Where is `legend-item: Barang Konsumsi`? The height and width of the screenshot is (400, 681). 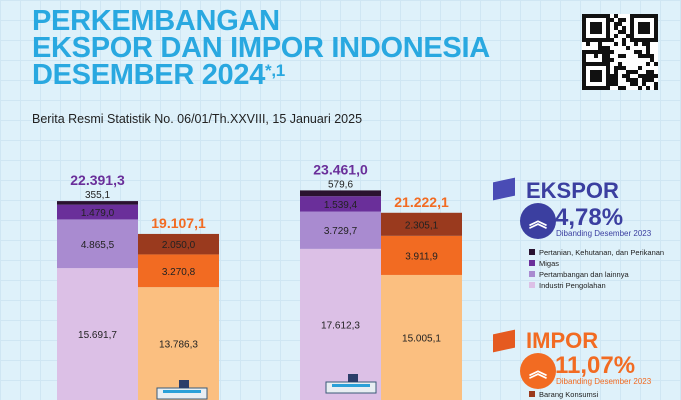 legend-item: Barang Konsumsi is located at coordinates (563, 394).